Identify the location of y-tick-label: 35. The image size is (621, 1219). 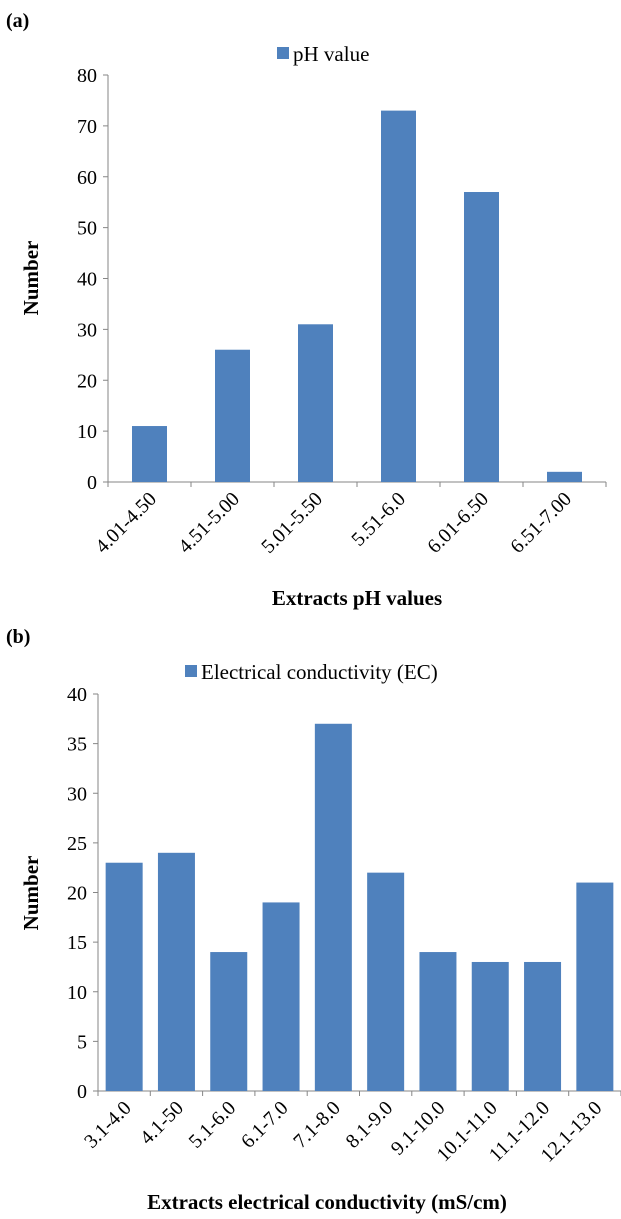
(77, 745).